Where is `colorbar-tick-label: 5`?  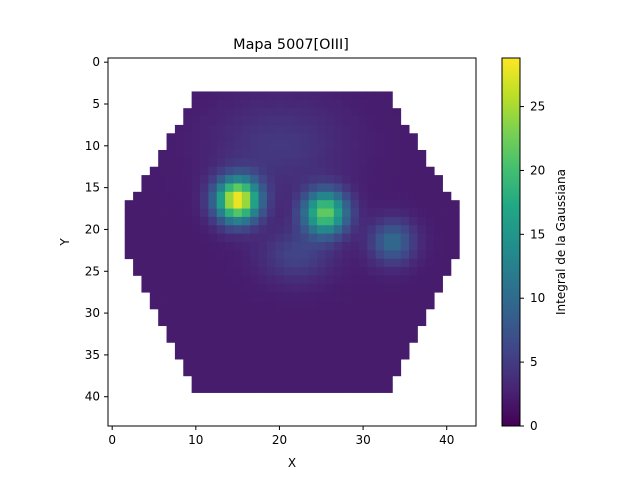 colorbar-tick-label: 5 is located at coordinates (534, 362).